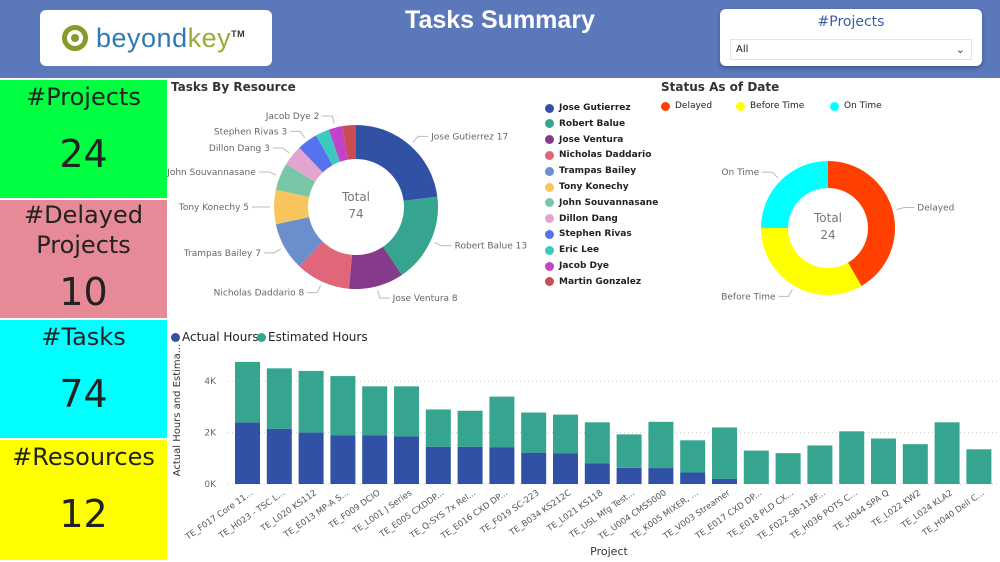  Describe the element at coordinates (83, 514) in the screenshot. I see `kpi-value: 12` at that location.